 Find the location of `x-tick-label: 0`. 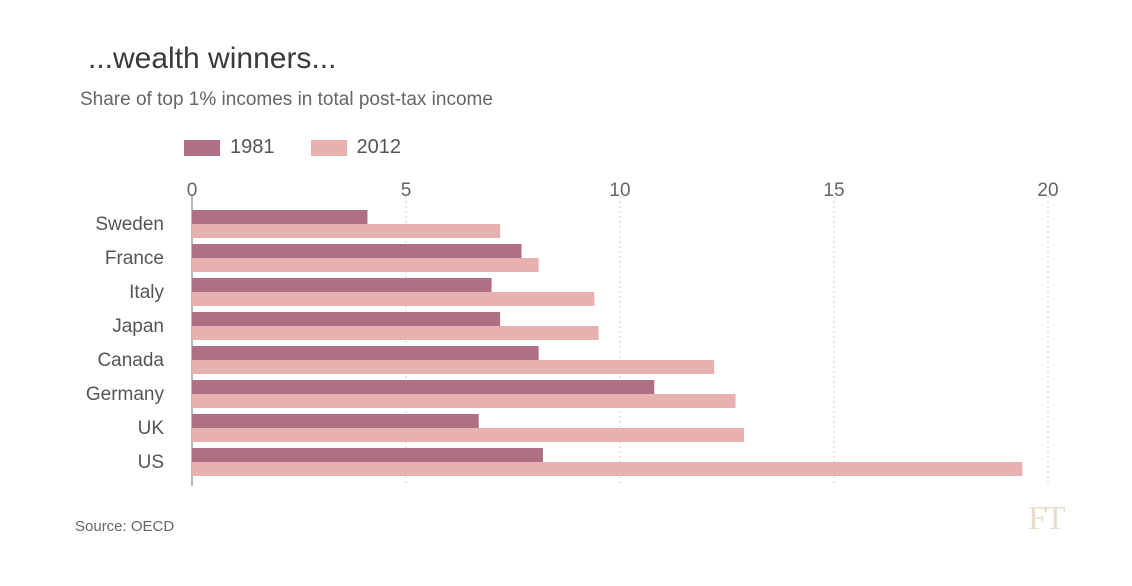

x-tick-label: 0 is located at coordinates (192, 190).